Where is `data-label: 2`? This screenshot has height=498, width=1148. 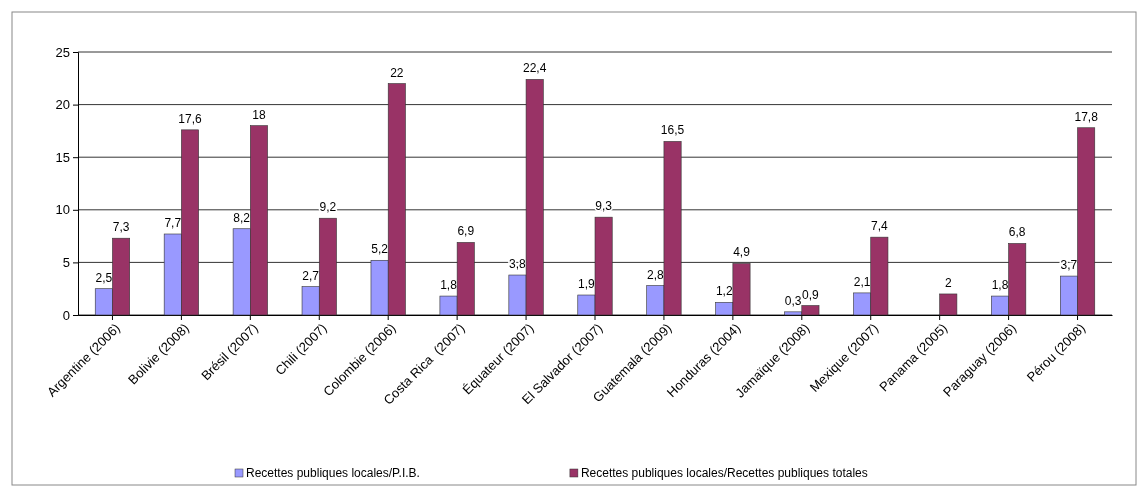
data-label: 2 is located at coordinates (948, 282).